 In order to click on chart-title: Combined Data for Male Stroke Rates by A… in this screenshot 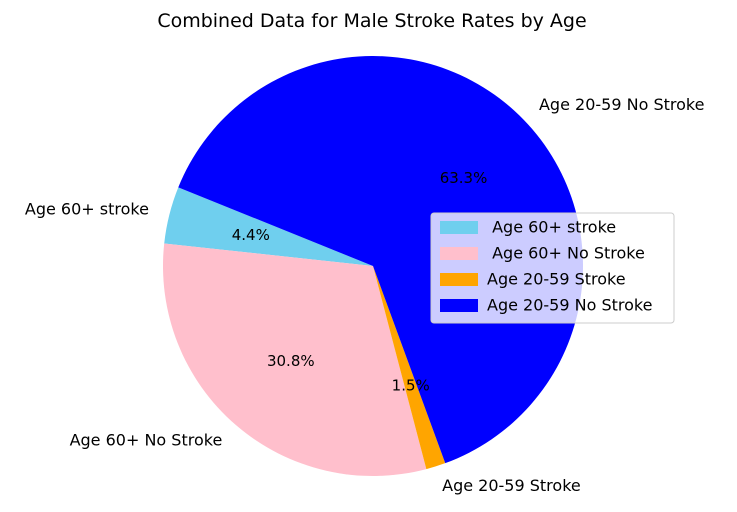, I will do `click(371, 21)`.